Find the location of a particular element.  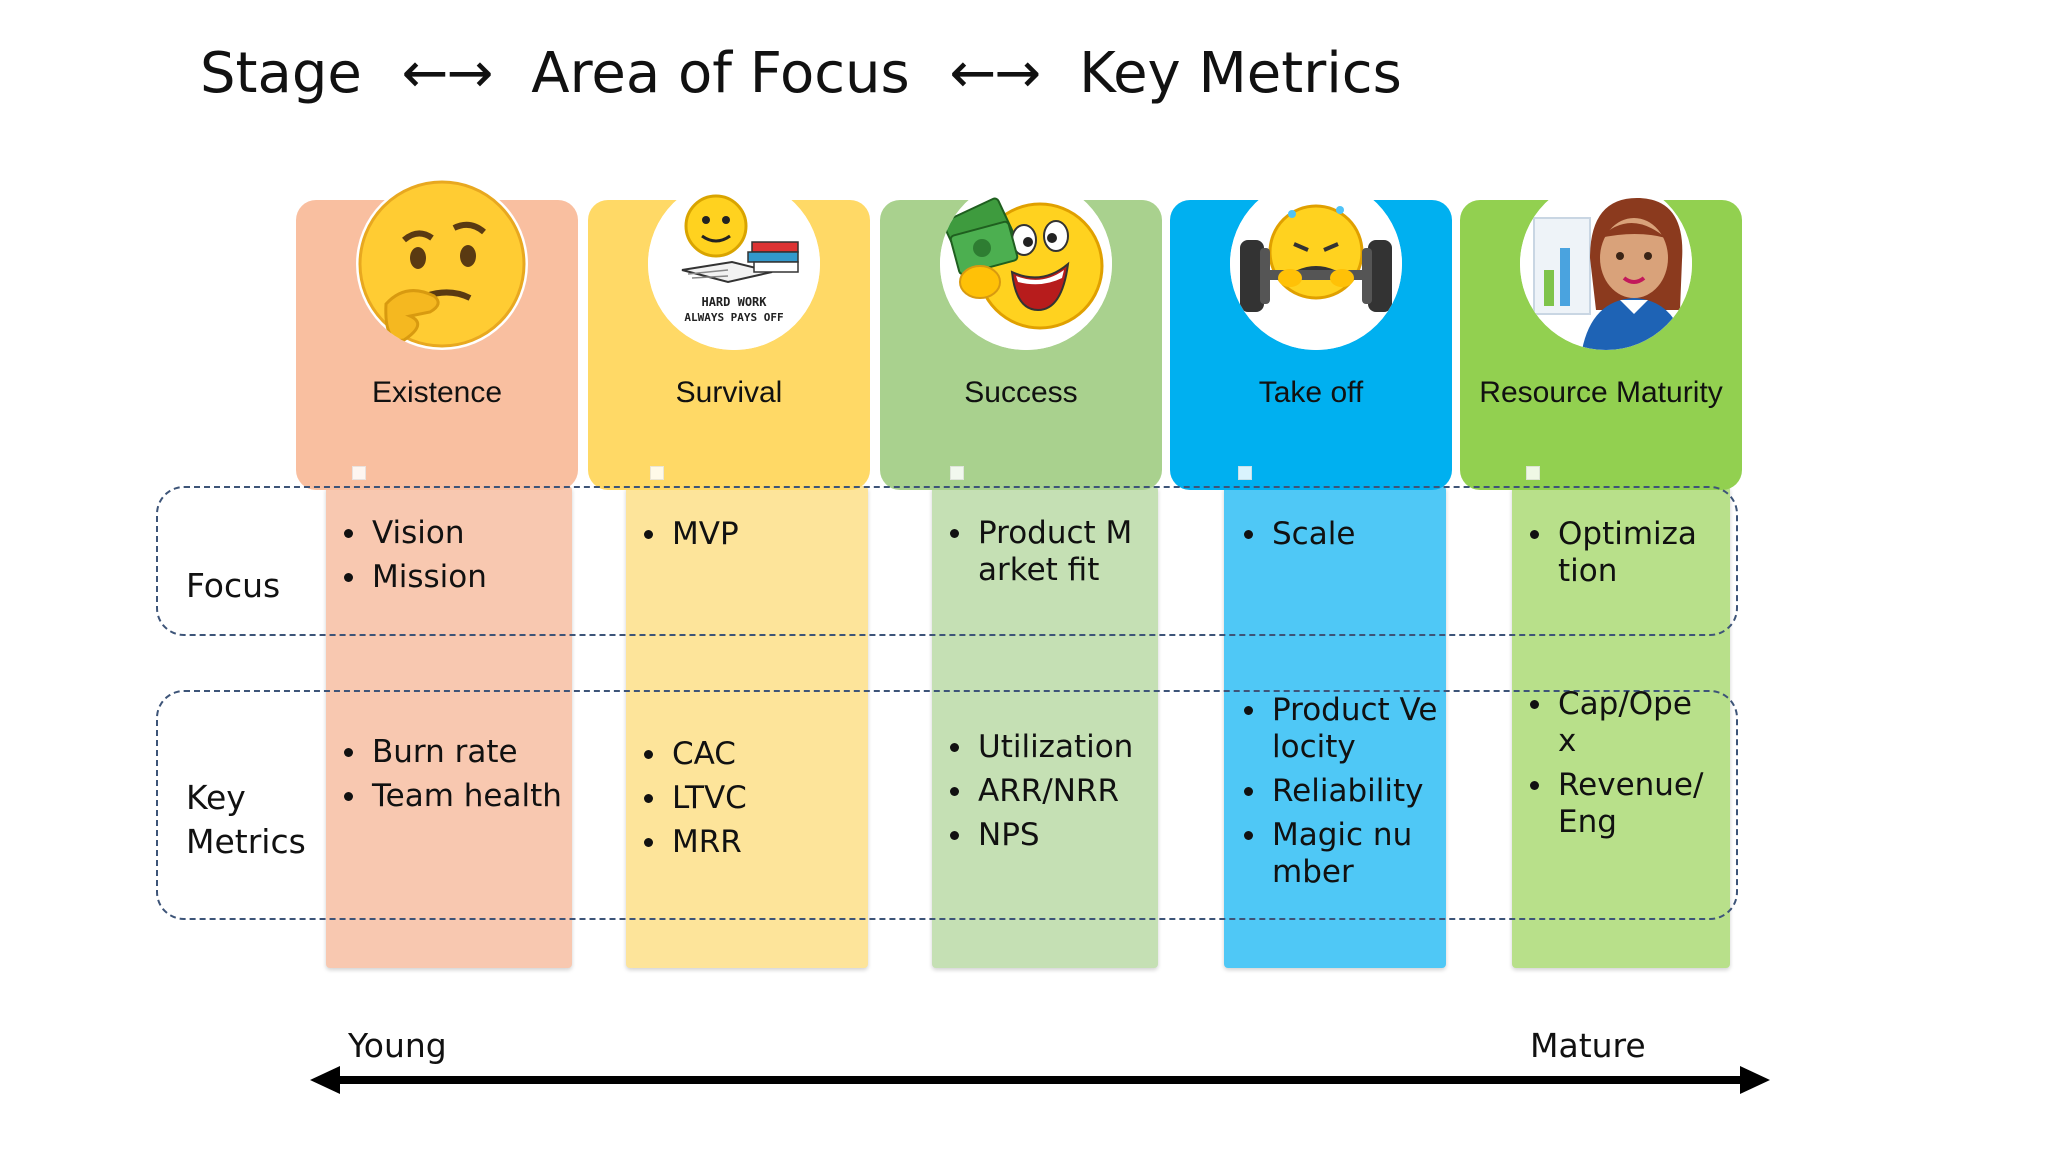

stage-card-existence: Existence is located at coordinates (437, 334).